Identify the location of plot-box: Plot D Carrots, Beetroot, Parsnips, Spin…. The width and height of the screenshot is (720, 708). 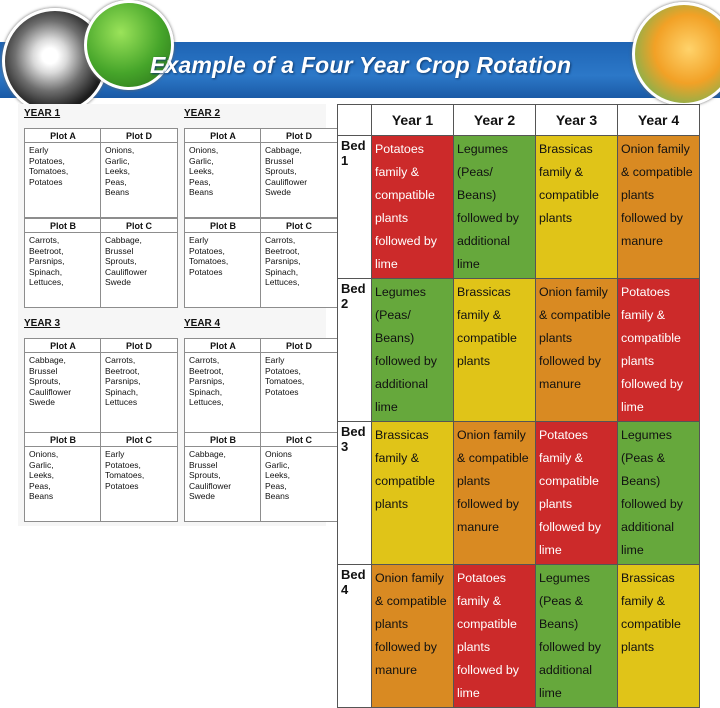
(139, 386).